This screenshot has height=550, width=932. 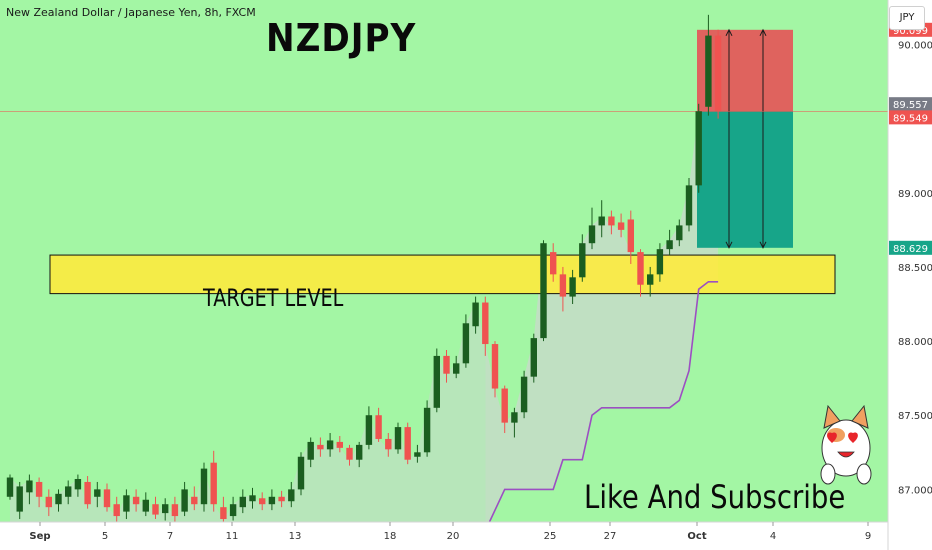 I want to click on time-tick-label: 25, so click(x=550, y=536).